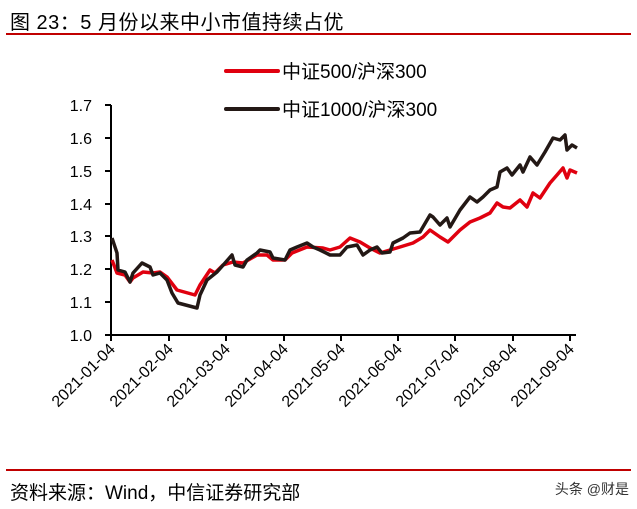 The width and height of the screenshot is (637, 509). What do you see at coordinates (81, 270) in the screenshot?
I see `svg-text: 1.2` at bounding box center [81, 270].